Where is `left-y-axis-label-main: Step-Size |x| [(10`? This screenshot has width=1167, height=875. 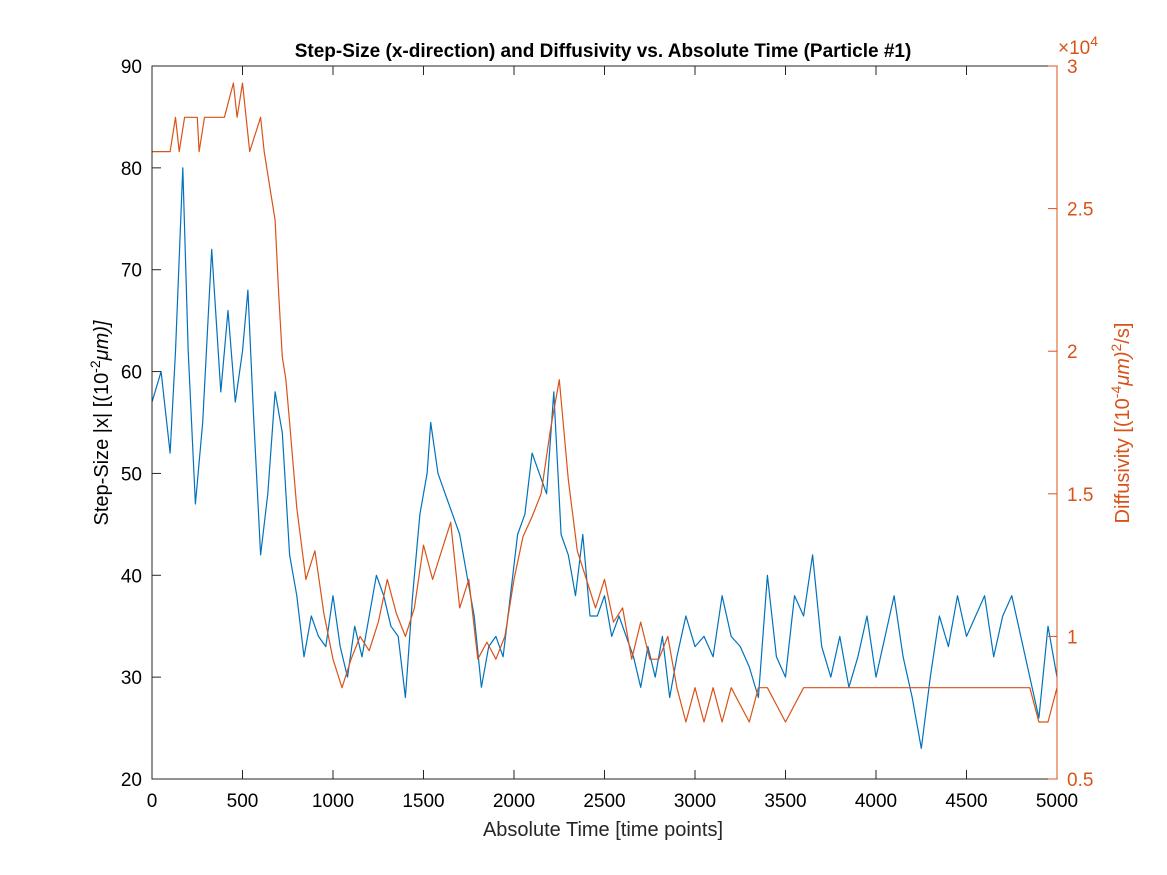 left-y-axis-label-main: Step-Size |x| [(10 is located at coordinates (102, 449).